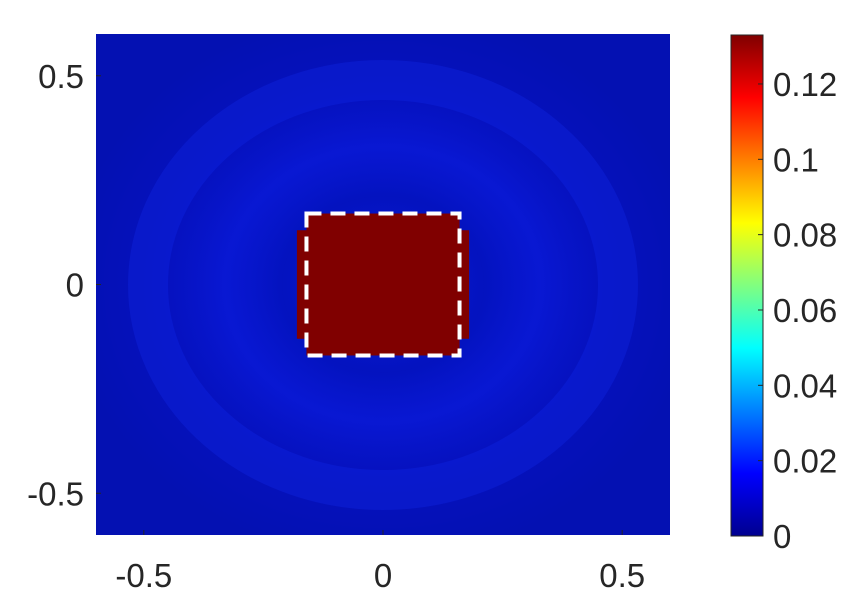 The image size is (862, 609). What do you see at coordinates (55, 493) in the screenshot?
I see `y-tick-label: -0.5` at bounding box center [55, 493].